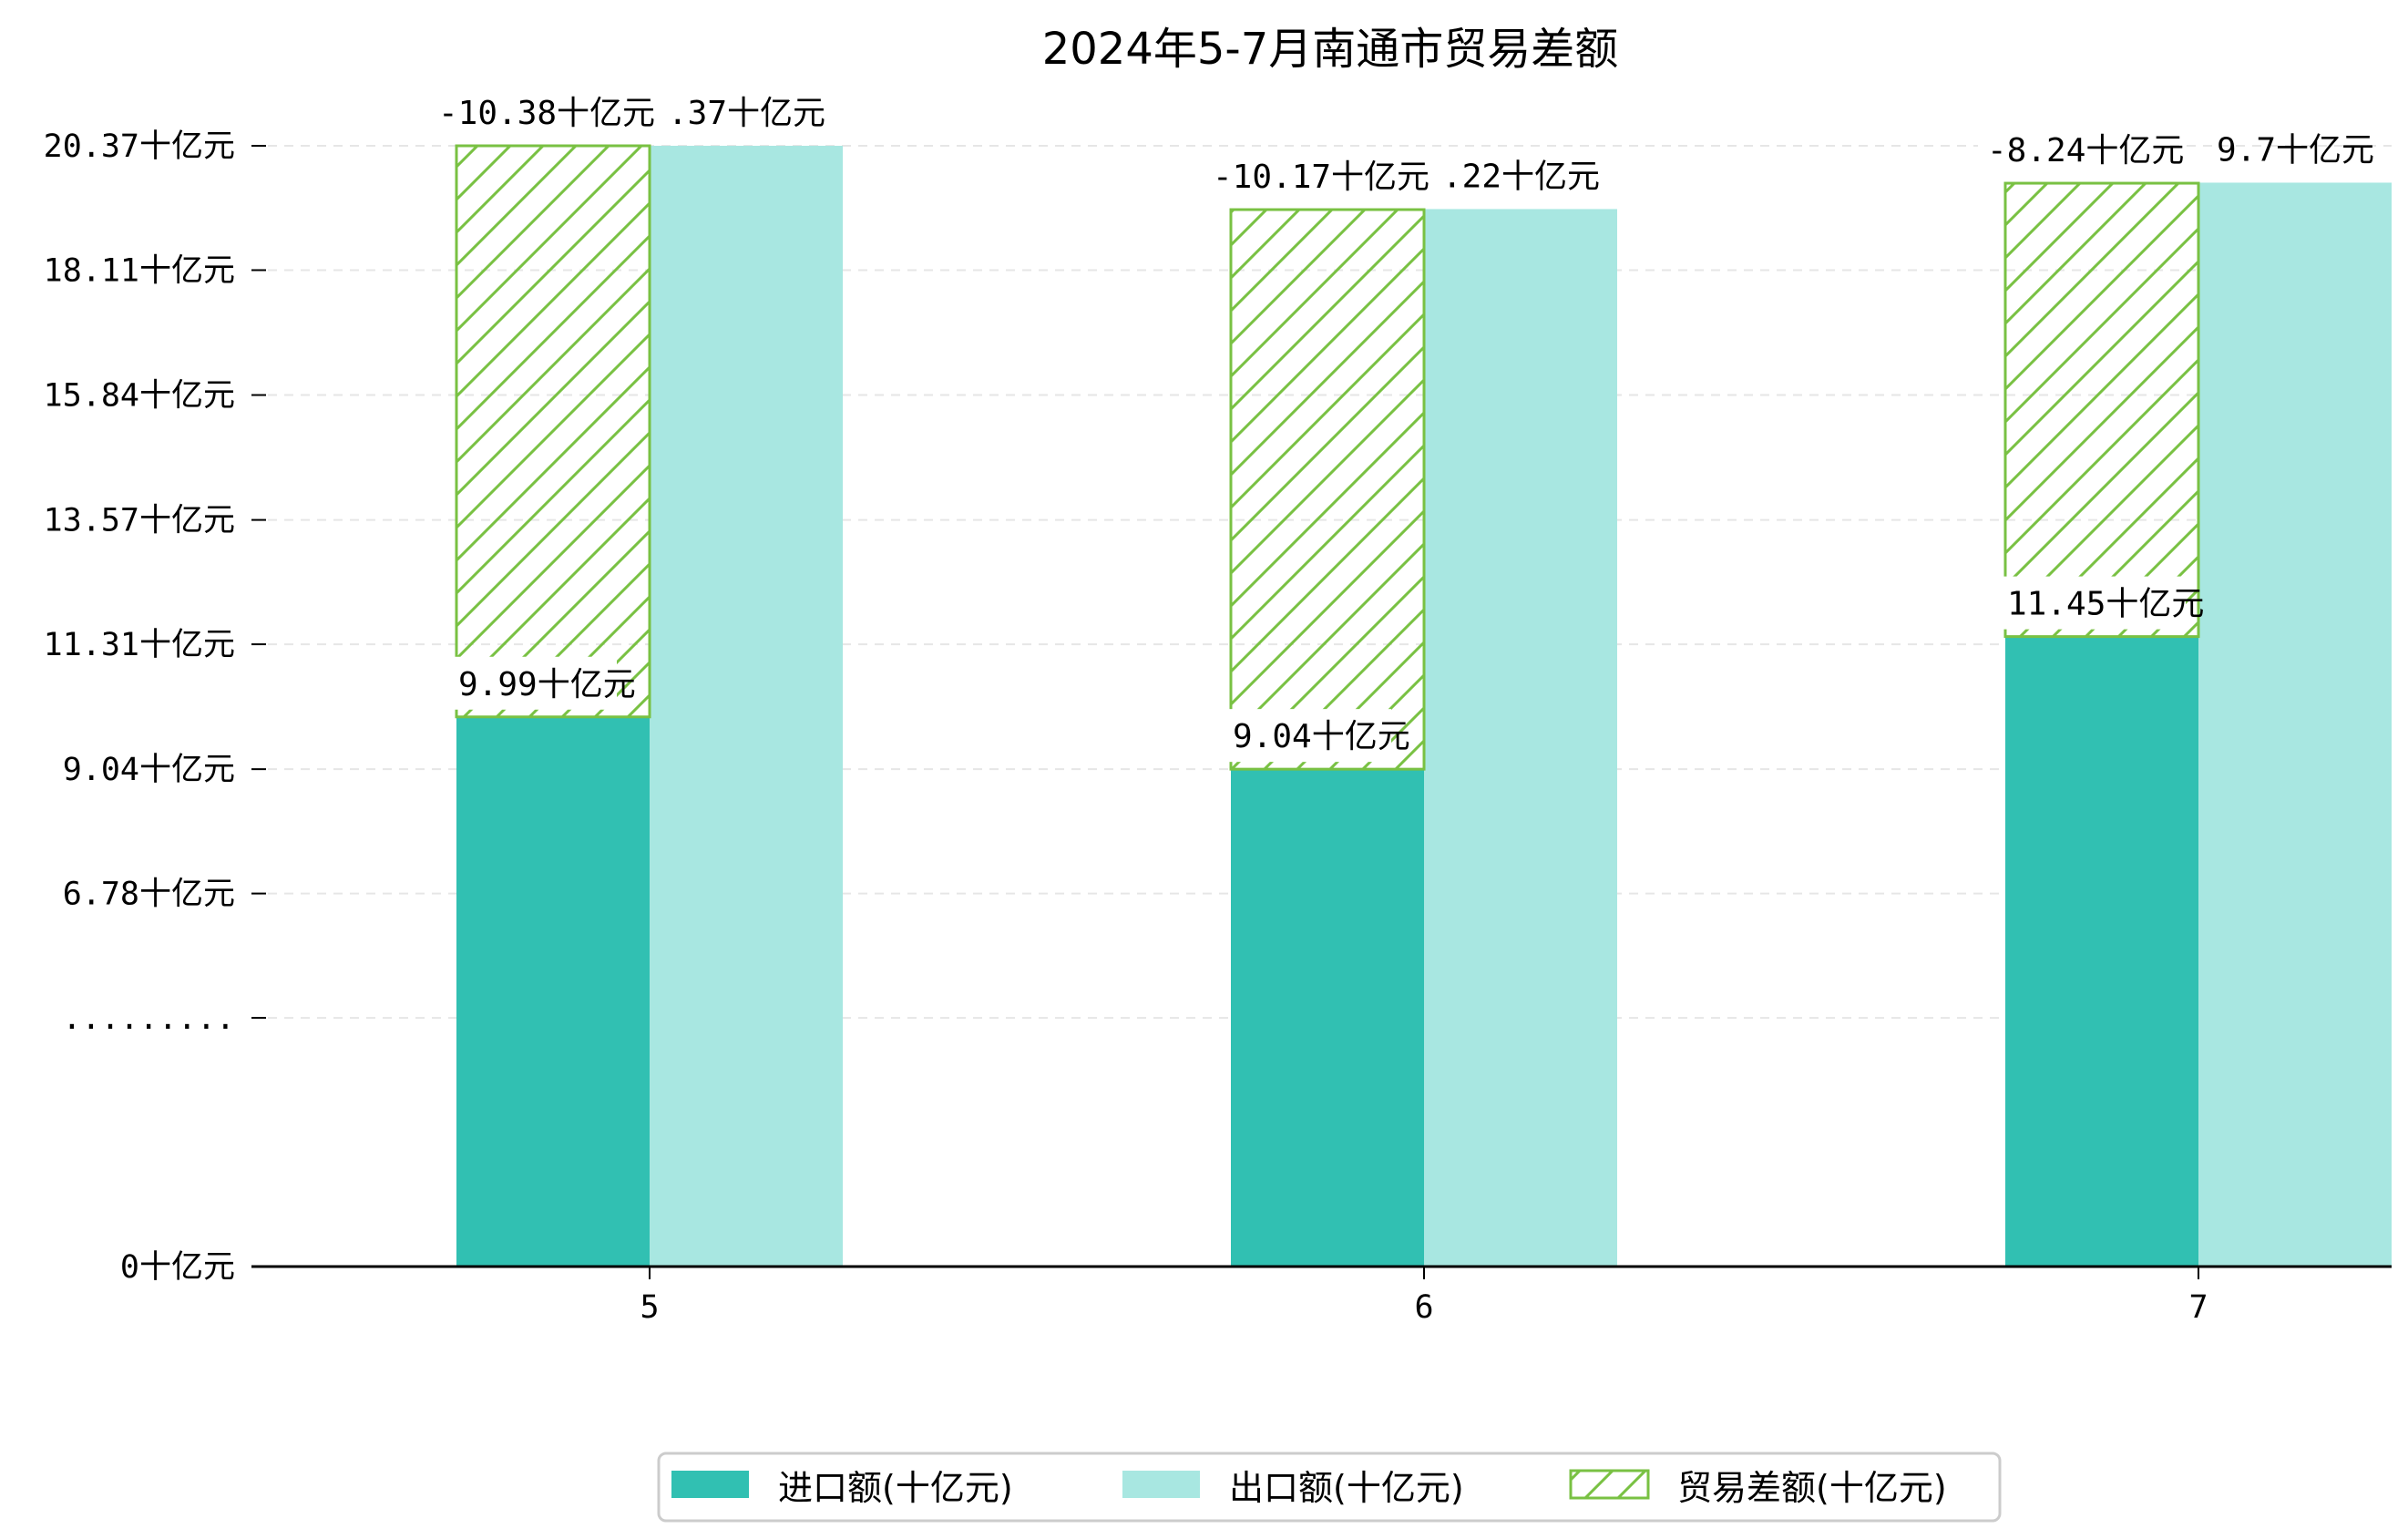 The height and width of the screenshot is (1539, 2408). I want to click on legend-import-label: 进口额(十亿元), so click(896, 1488).